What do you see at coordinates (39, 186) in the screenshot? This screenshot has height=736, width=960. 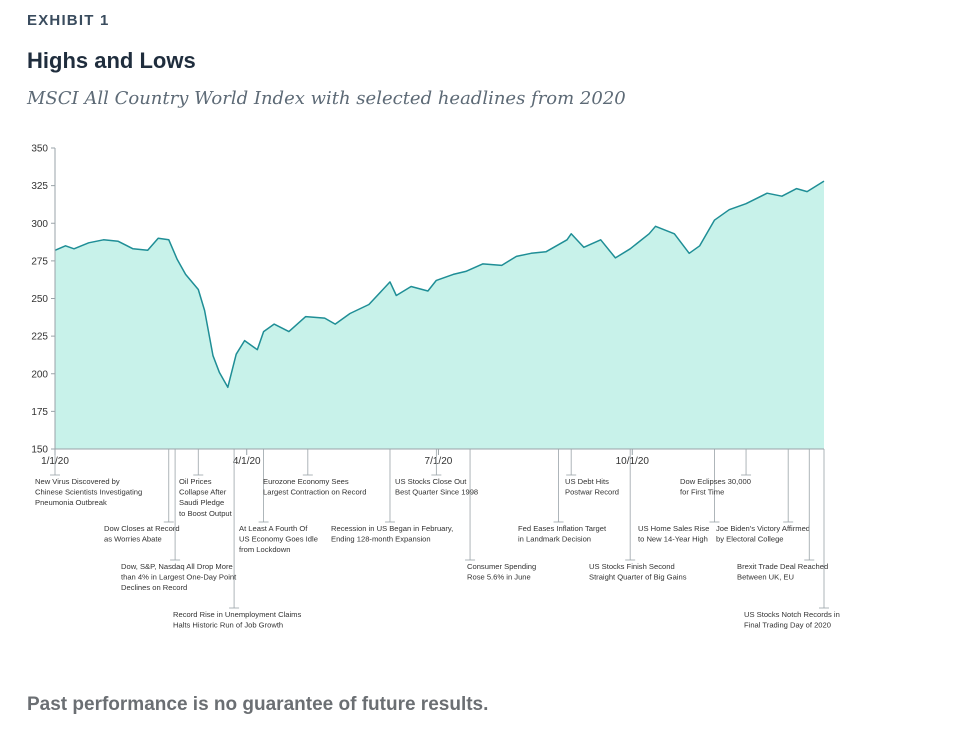 I see `y-tick-label: 325` at bounding box center [39, 186].